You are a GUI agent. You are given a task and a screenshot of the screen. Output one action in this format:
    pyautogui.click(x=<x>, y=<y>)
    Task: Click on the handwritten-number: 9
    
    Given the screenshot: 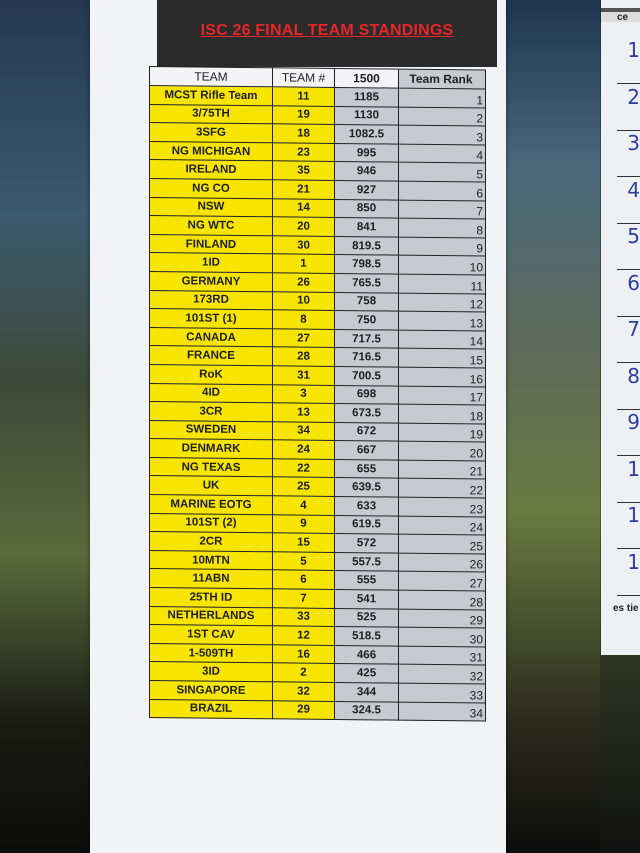 What is the action you would take?
    pyautogui.click(x=628, y=433)
    